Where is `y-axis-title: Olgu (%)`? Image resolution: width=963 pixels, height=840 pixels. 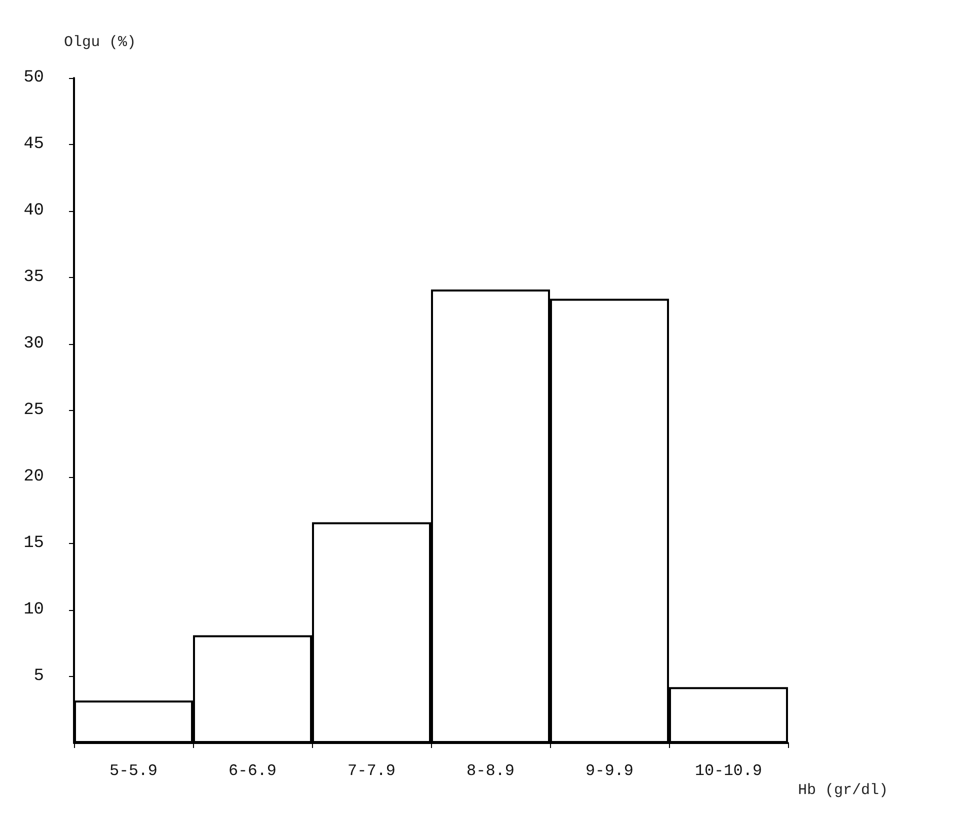 y-axis-title: Olgu (%) is located at coordinates (100, 42).